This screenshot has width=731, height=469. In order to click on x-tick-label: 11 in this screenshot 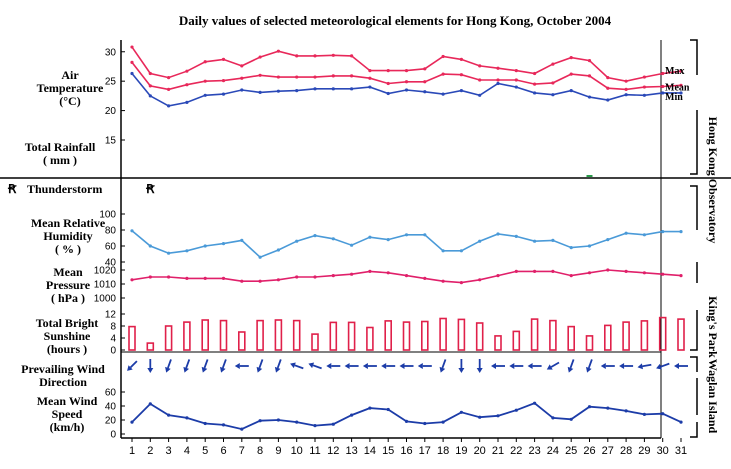, I will do `click(314, 451)`.